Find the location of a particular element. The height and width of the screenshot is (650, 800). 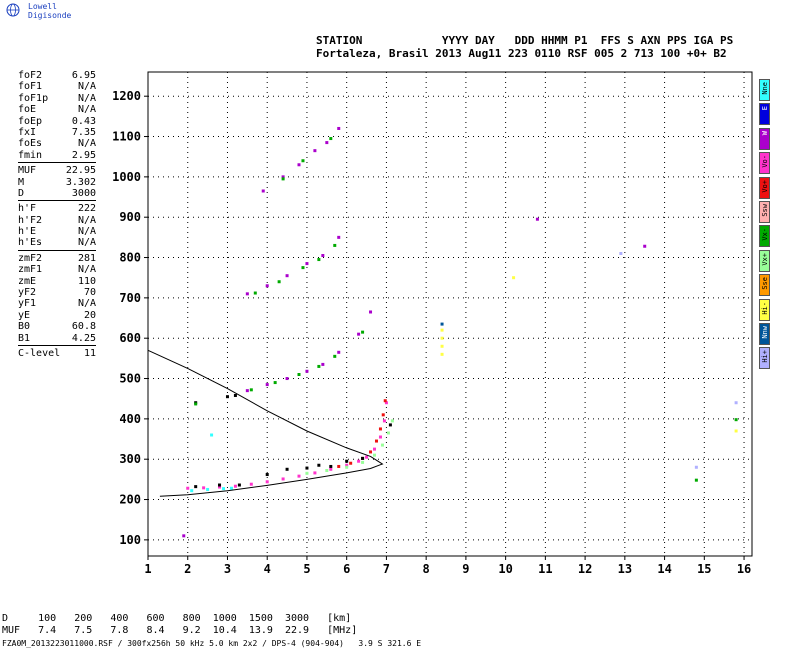

param-value: 4.25 is located at coordinates (83, 338).